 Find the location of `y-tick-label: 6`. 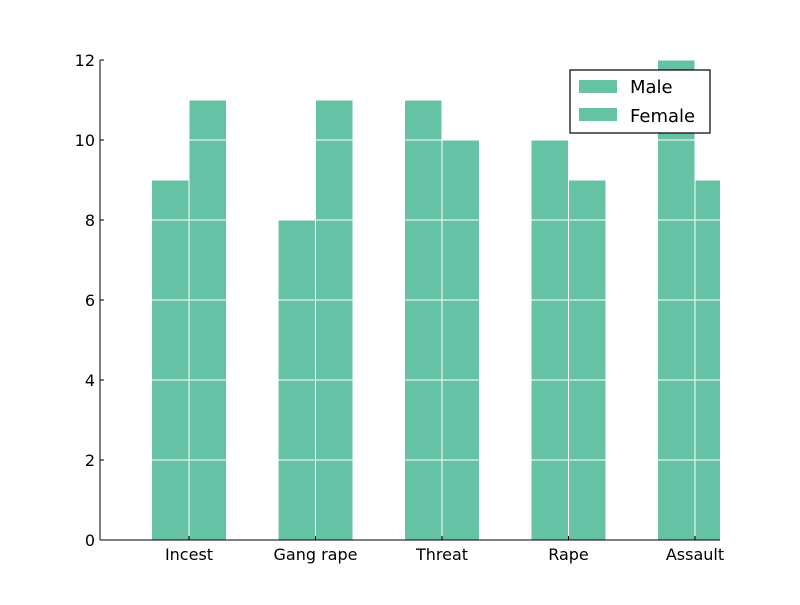

y-tick-label: 6 is located at coordinates (90, 300).